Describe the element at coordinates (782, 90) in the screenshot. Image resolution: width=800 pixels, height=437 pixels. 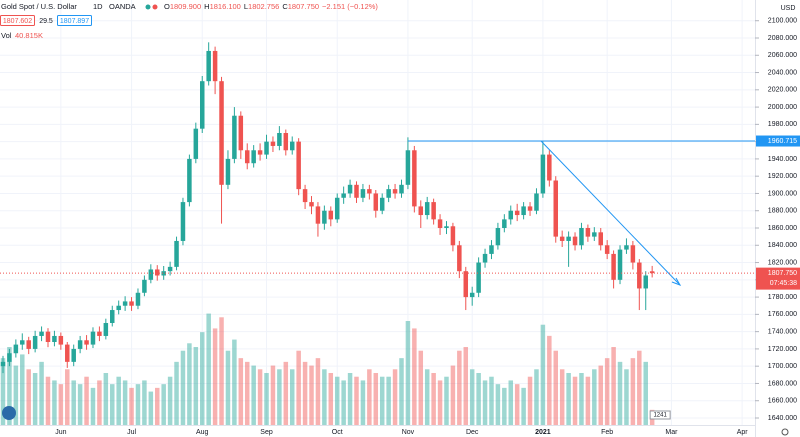
I see `y-tick-label: 2020.000` at that location.